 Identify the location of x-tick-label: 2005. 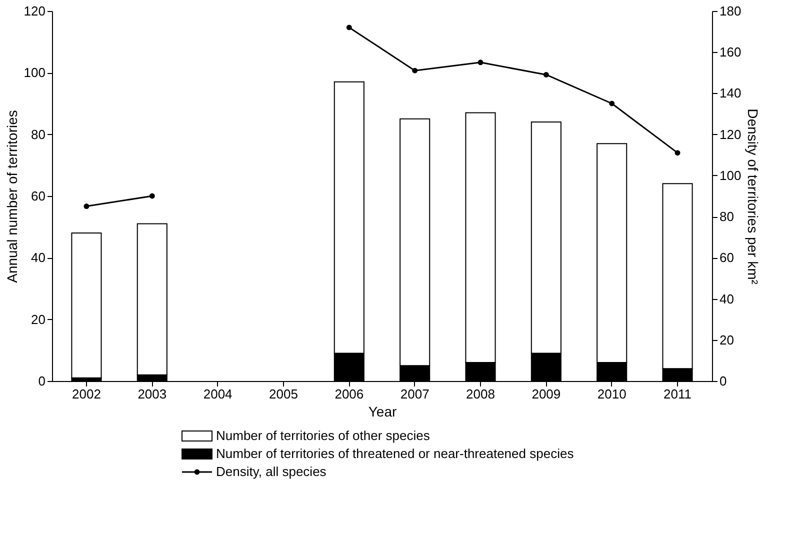
(283, 394).